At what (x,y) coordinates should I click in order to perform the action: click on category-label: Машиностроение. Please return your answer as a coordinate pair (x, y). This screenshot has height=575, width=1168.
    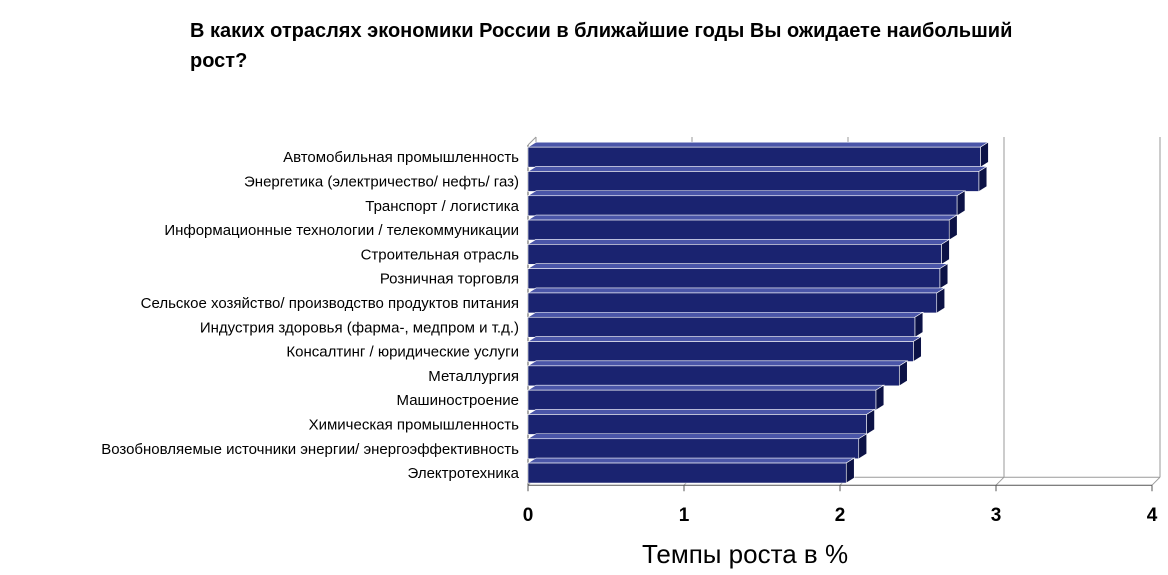
    Looking at the image, I should click on (458, 400).